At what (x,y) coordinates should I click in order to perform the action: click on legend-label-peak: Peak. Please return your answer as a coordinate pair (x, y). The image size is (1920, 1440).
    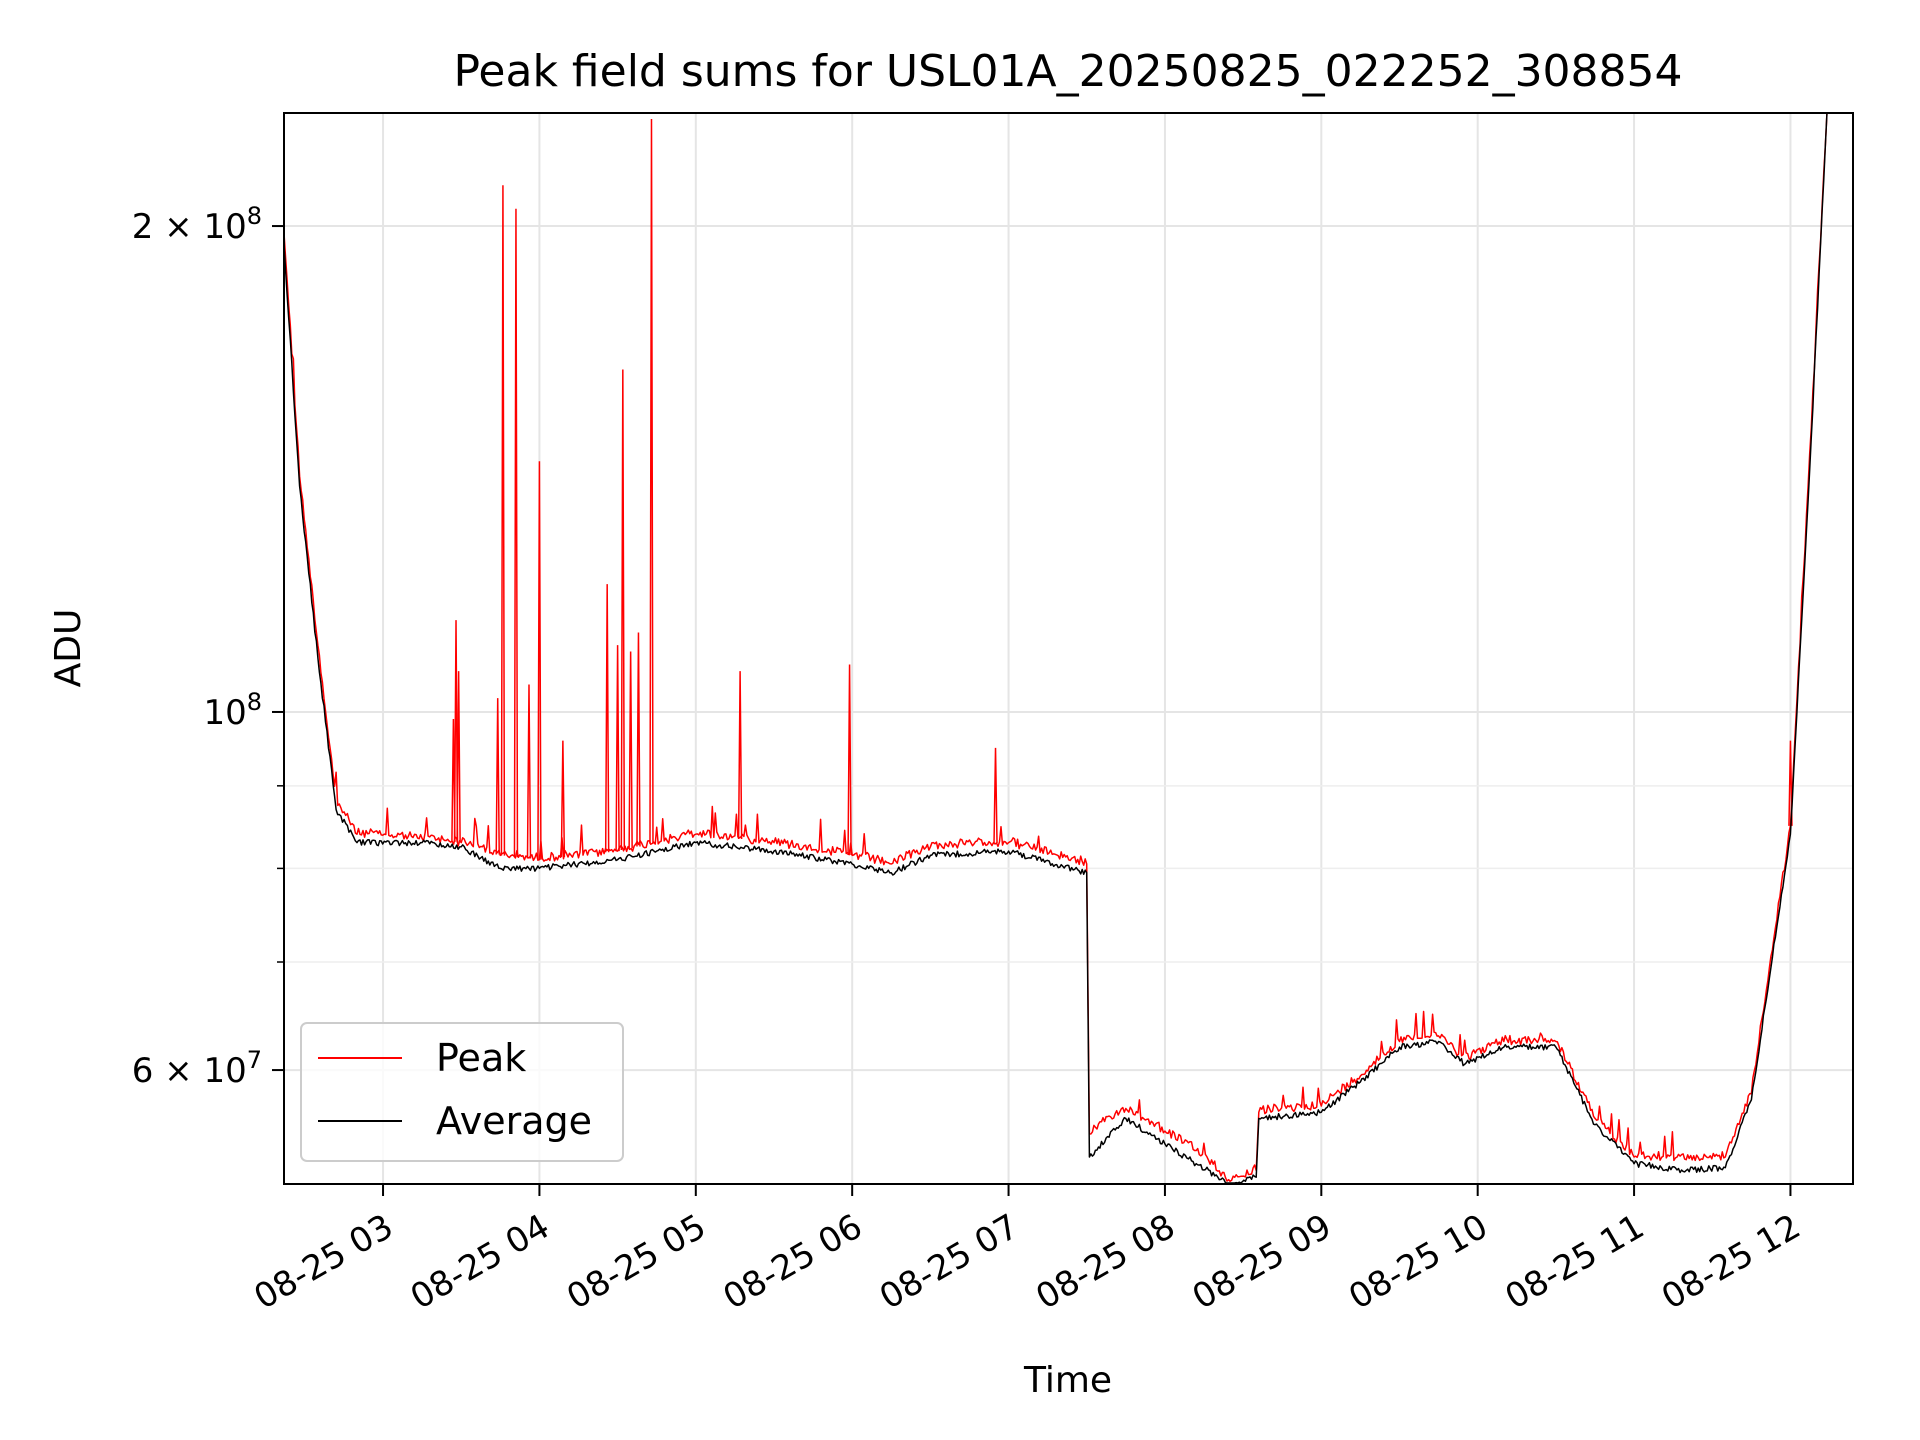
    Looking at the image, I should click on (481, 1058).